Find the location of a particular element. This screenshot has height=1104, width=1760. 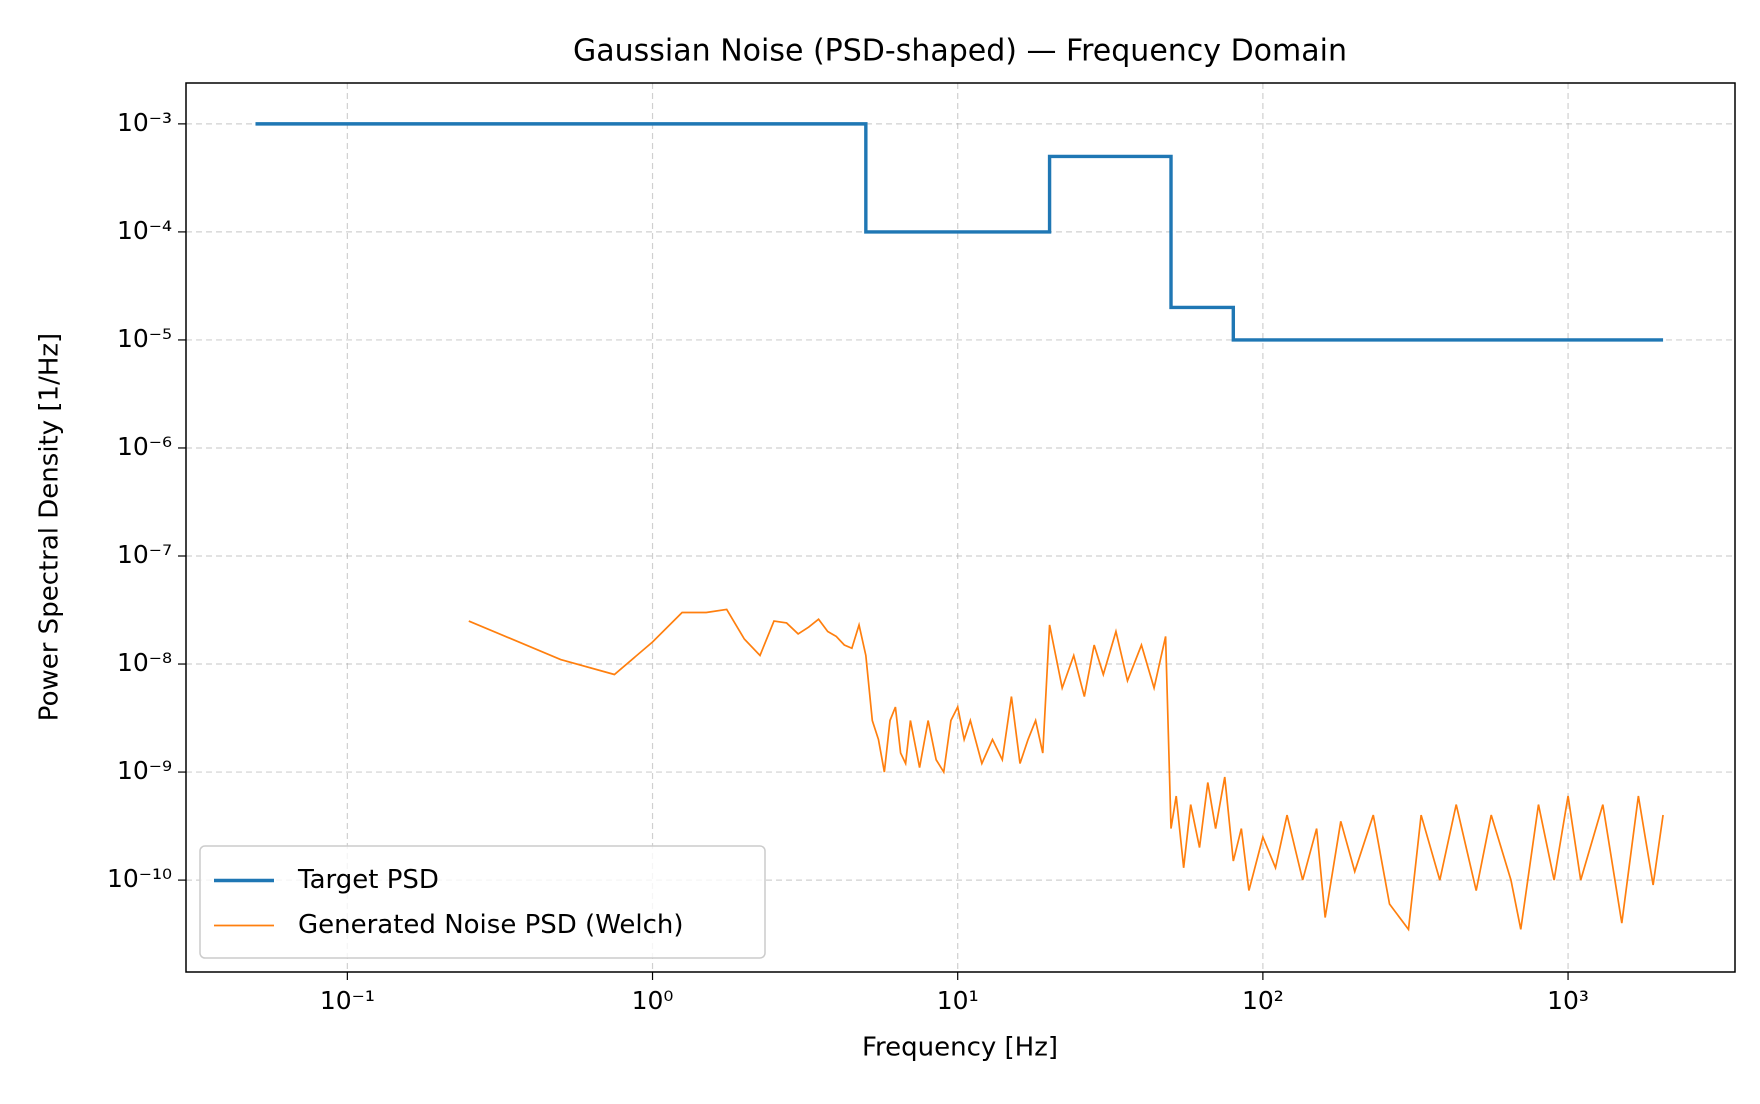

y-tick-label: 10⁻⁷ is located at coordinates (144, 554).